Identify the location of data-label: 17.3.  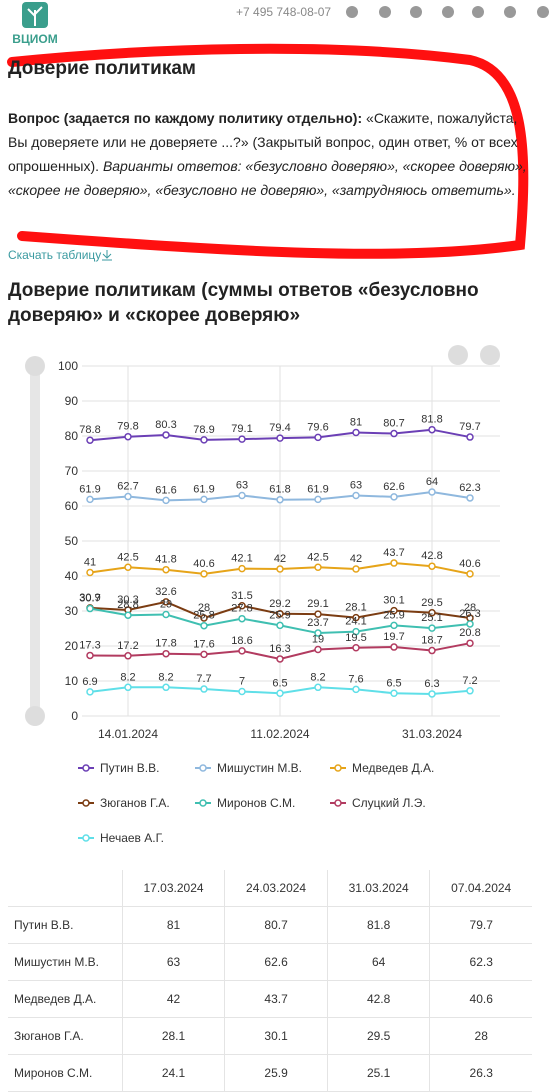
(89, 645).